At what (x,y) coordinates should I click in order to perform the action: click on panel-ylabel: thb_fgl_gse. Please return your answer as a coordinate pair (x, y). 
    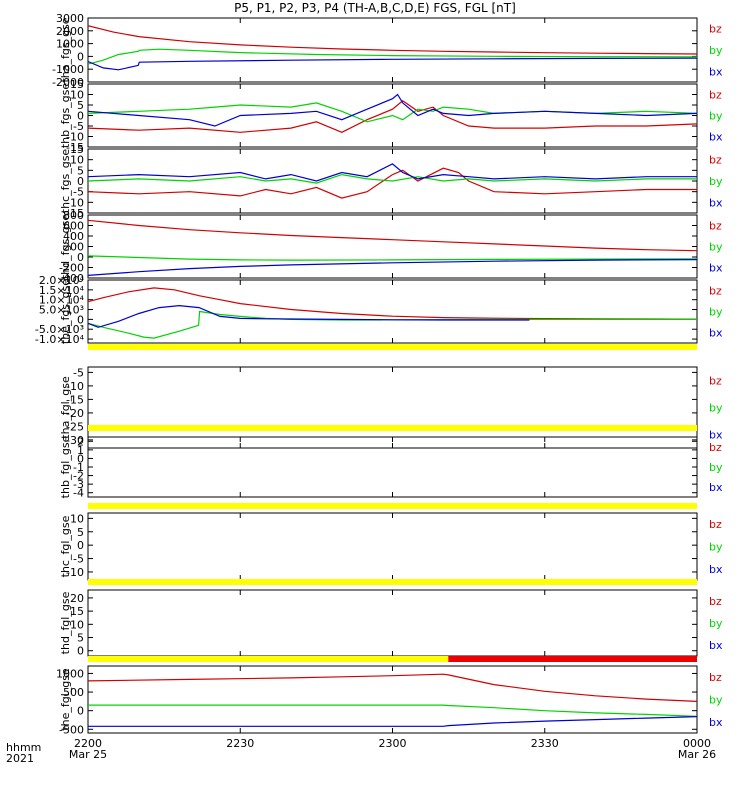
    Looking at the image, I should click on (65, 466).